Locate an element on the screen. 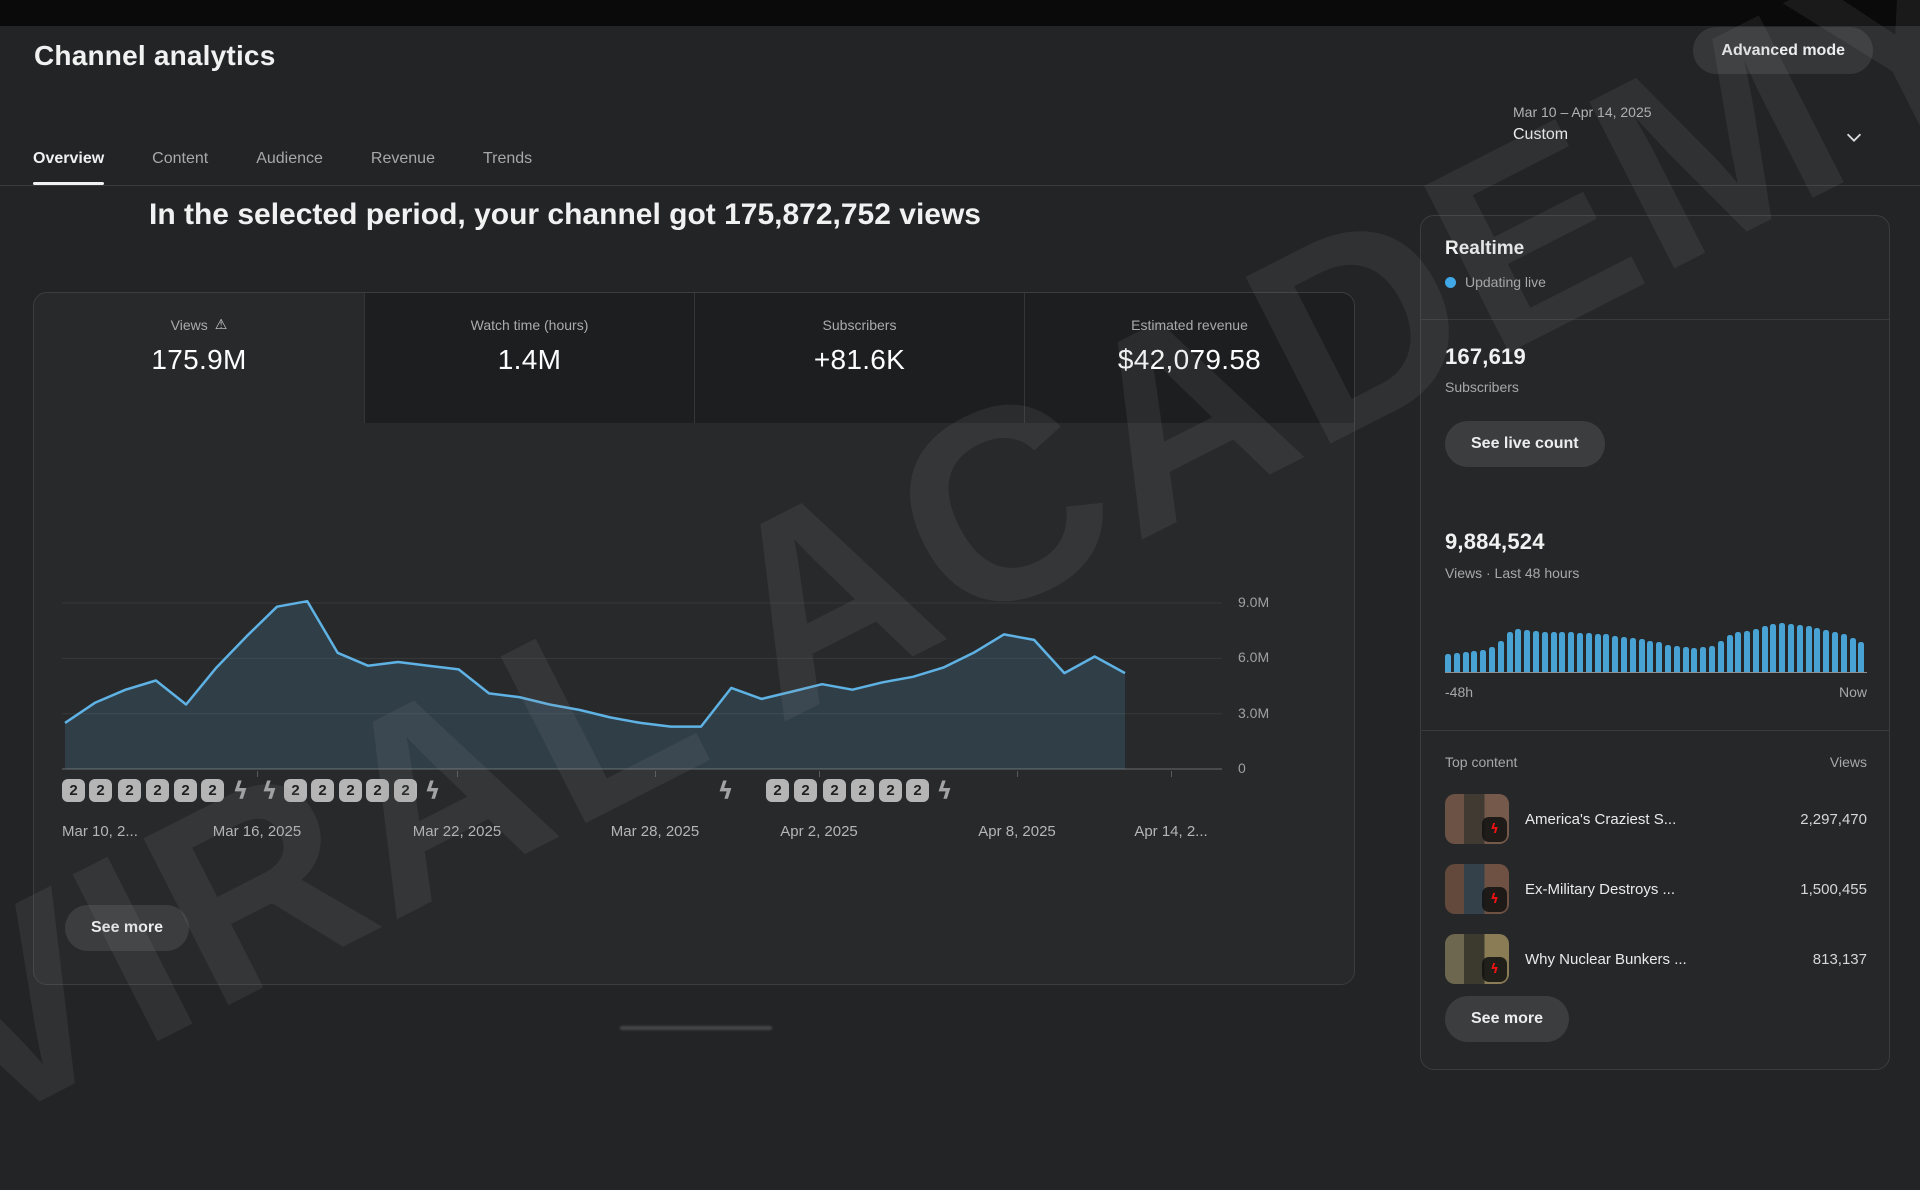 The image size is (1920, 1190). top-content-header: Top content Views is located at coordinates (1656, 762).